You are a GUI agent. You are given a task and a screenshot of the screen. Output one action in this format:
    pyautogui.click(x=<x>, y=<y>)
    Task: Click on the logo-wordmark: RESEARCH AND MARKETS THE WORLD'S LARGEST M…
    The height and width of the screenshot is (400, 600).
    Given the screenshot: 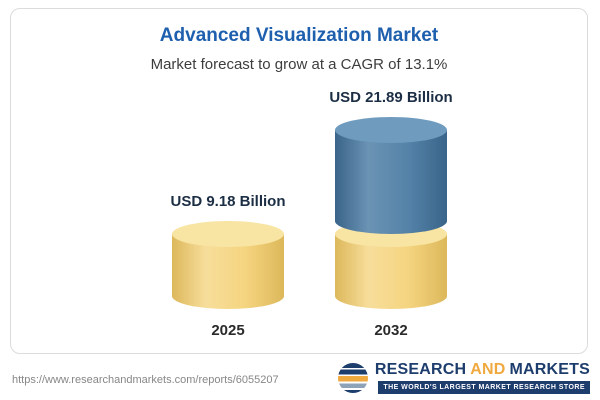 What is the action you would take?
    pyautogui.click(x=482, y=377)
    